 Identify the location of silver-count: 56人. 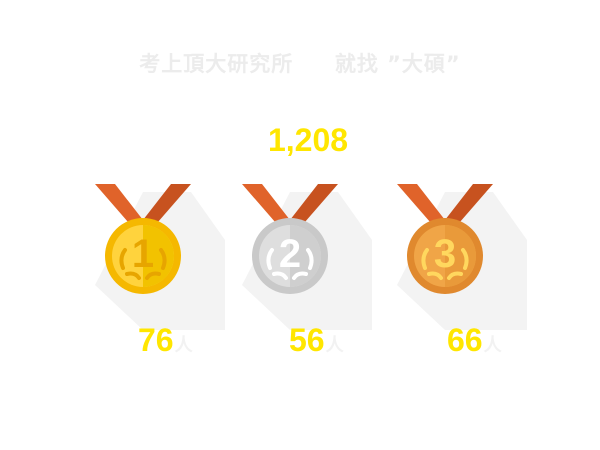
(316, 340).